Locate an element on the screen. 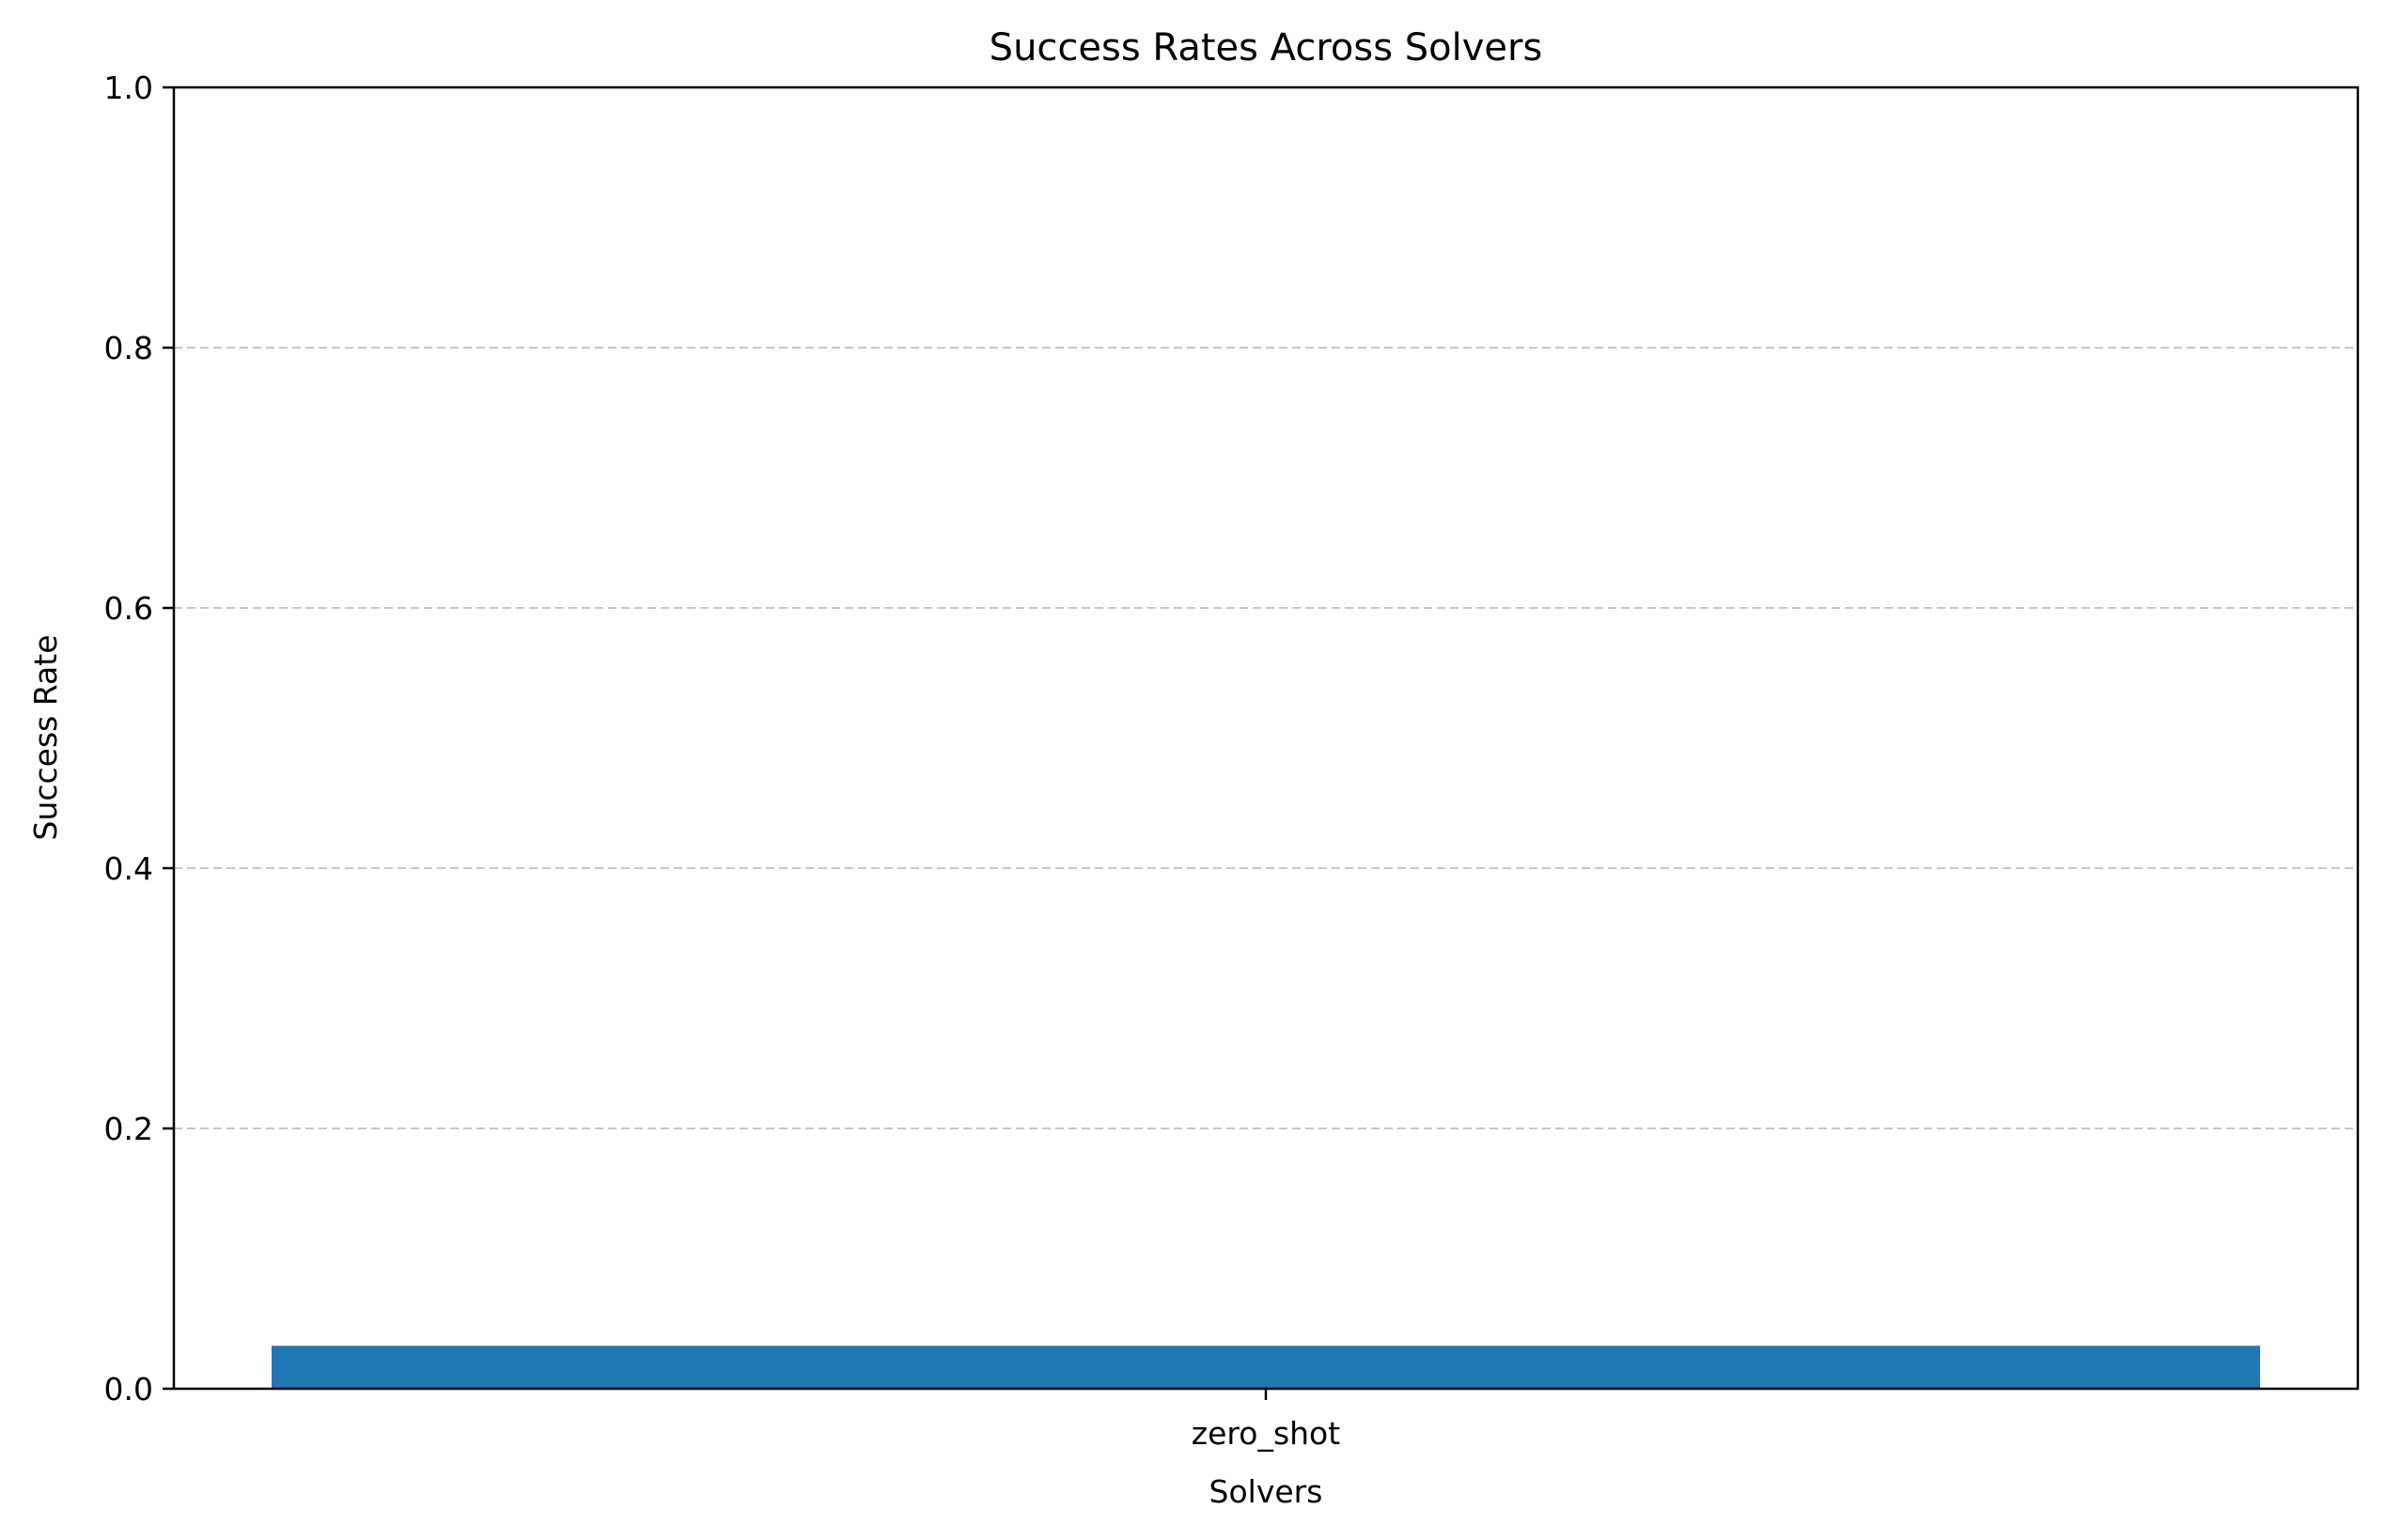 The width and height of the screenshot is (2386, 1540). bar-zero_shot is located at coordinates (1266, 1367).